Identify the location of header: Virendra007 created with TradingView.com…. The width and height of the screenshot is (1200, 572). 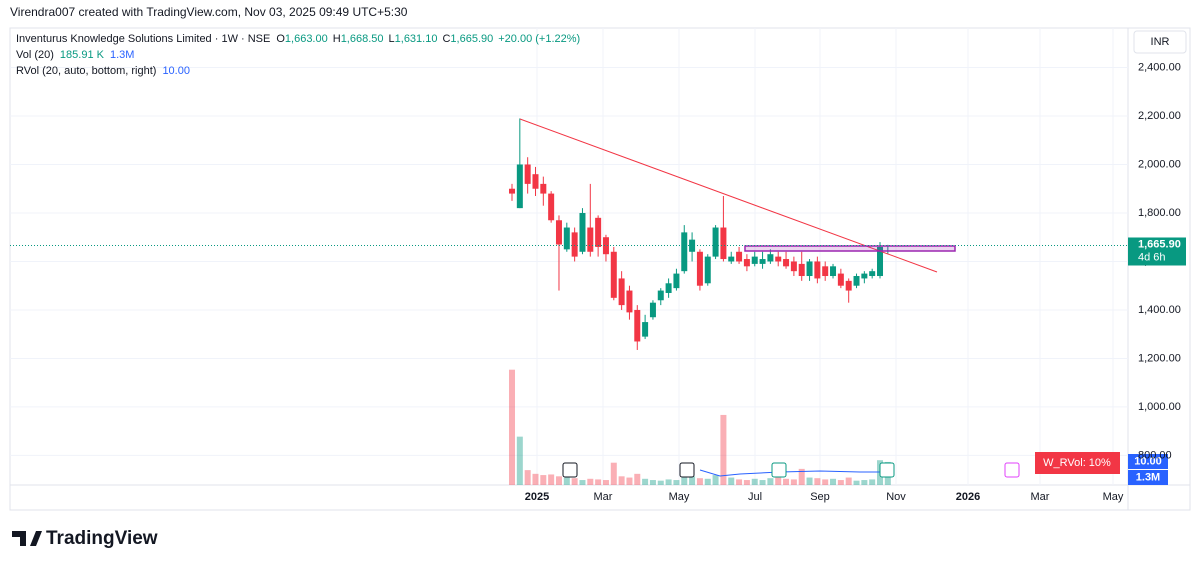
(209, 12).